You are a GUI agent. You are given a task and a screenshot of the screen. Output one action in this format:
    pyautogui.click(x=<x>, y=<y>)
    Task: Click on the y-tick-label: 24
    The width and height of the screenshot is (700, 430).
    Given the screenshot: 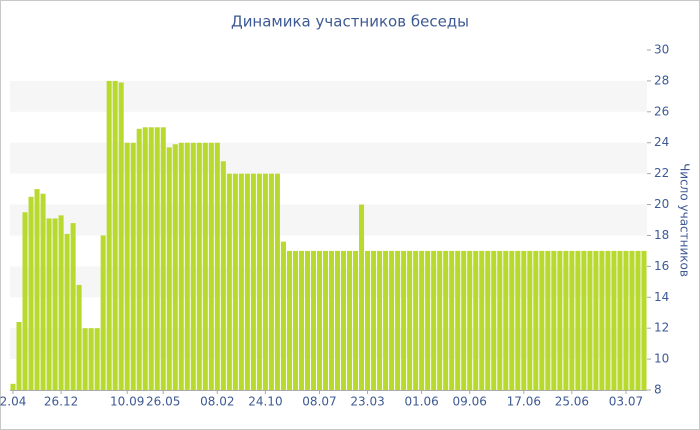 What is the action you would take?
    pyautogui.click(x=661, y=142)
    